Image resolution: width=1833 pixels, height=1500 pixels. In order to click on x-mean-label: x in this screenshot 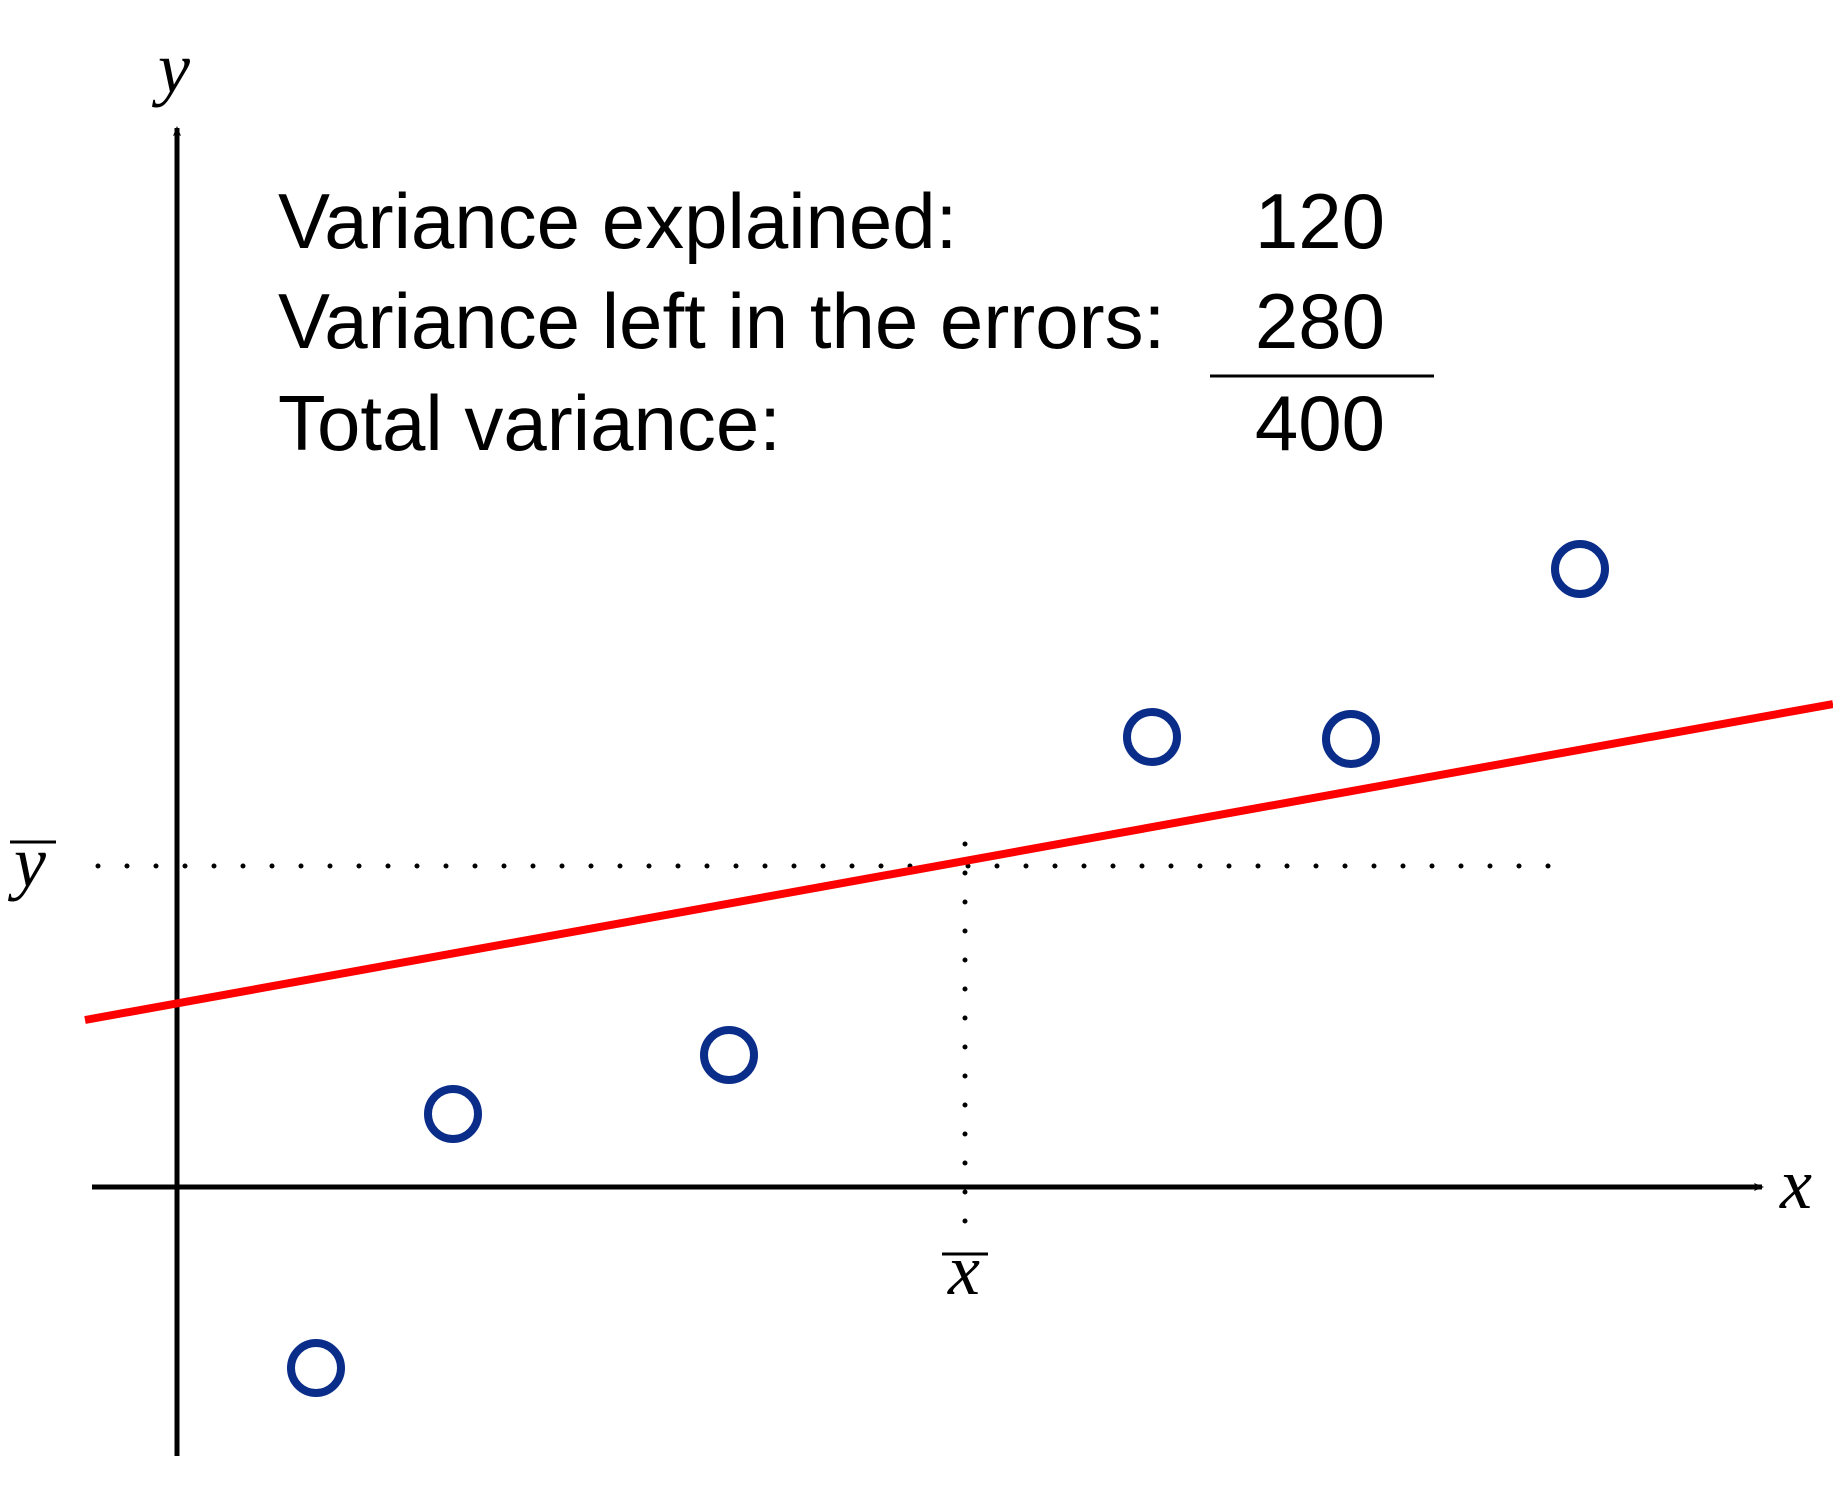, I will do `click(965, 1270)`.